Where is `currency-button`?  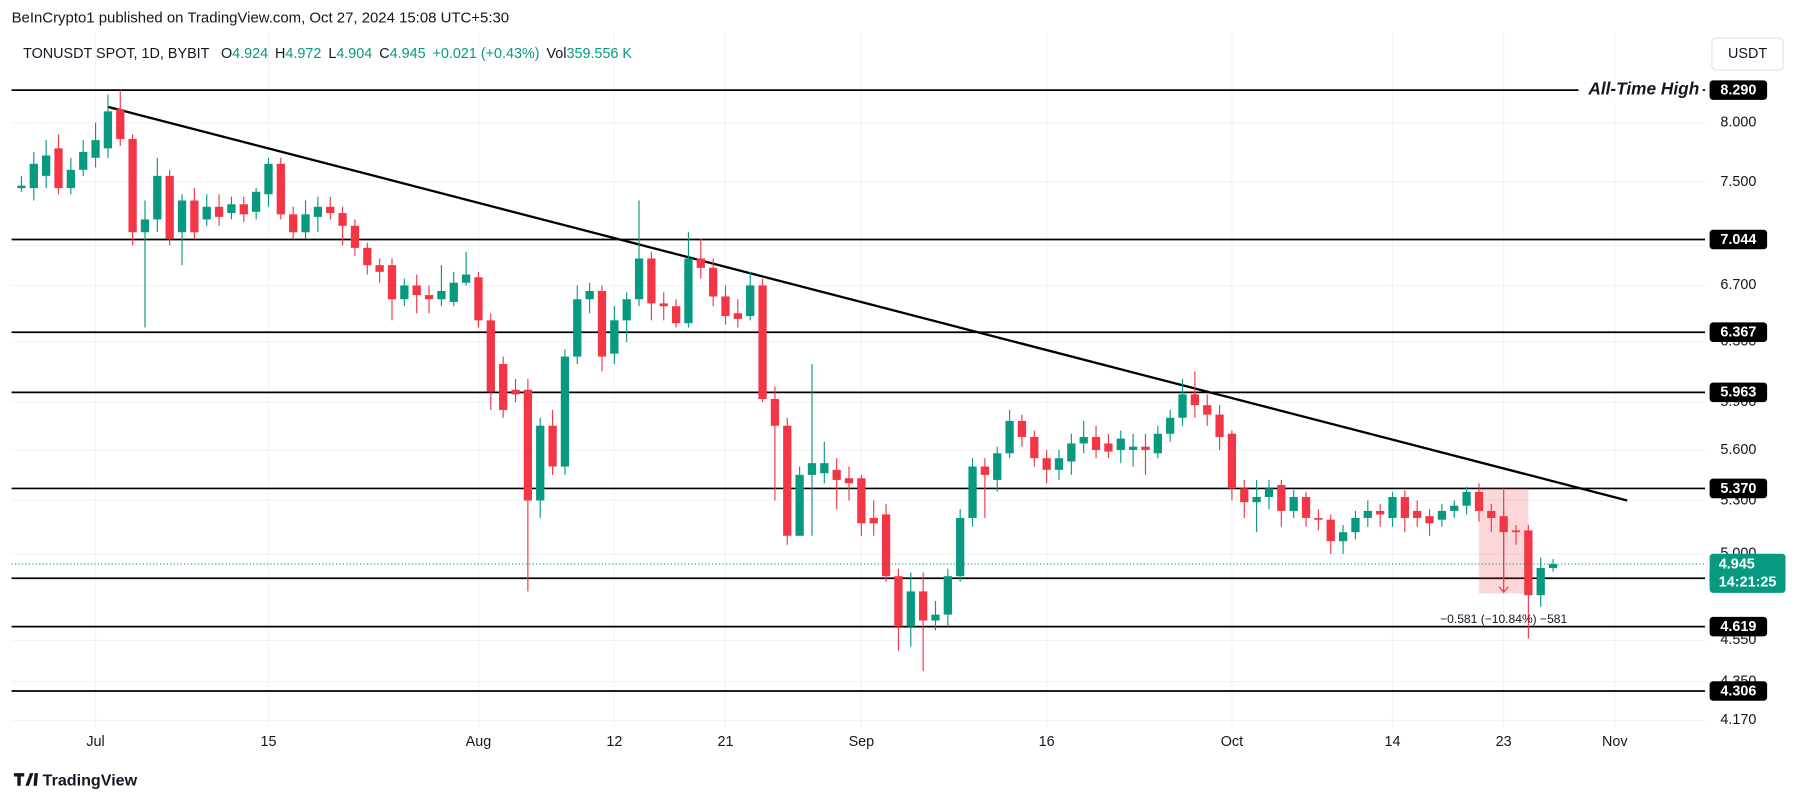
currency-button is located at coordinates (1747, 54).